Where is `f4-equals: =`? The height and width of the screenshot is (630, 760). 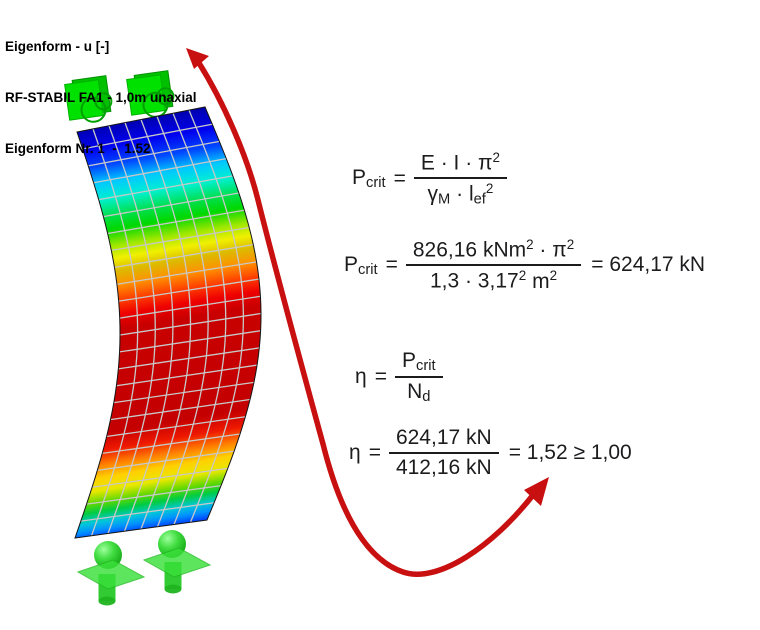 f4-equals: = is located at coordinates (374, 452).